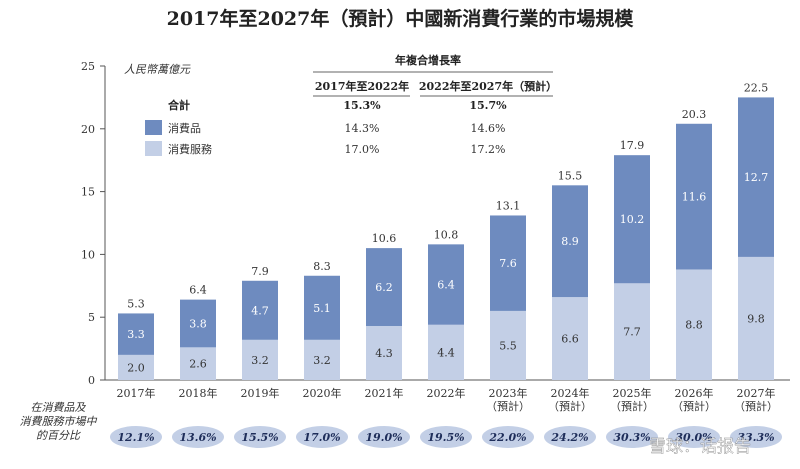 The image size is (800, 469). I want to click on share-label-line-1: 在消費品及, so click(59, 407).